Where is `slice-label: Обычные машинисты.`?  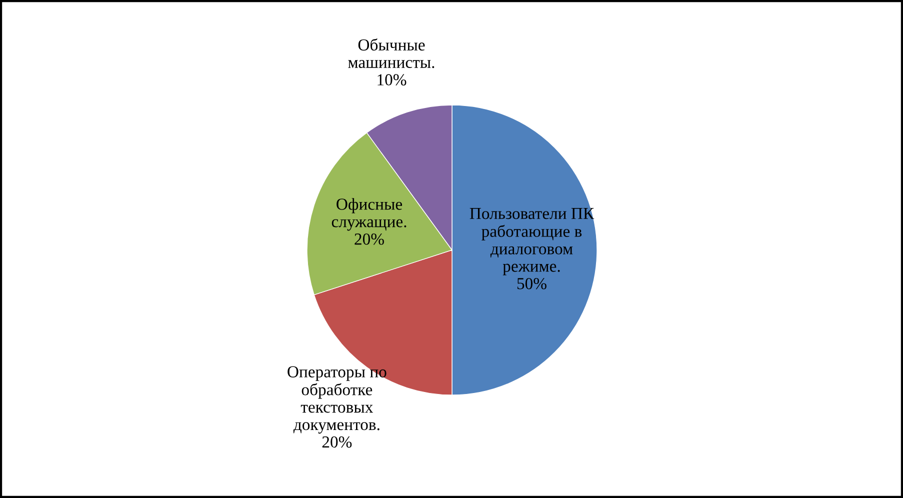
slice-label: Обычные машинисты. is located at coordinates (391, 53).